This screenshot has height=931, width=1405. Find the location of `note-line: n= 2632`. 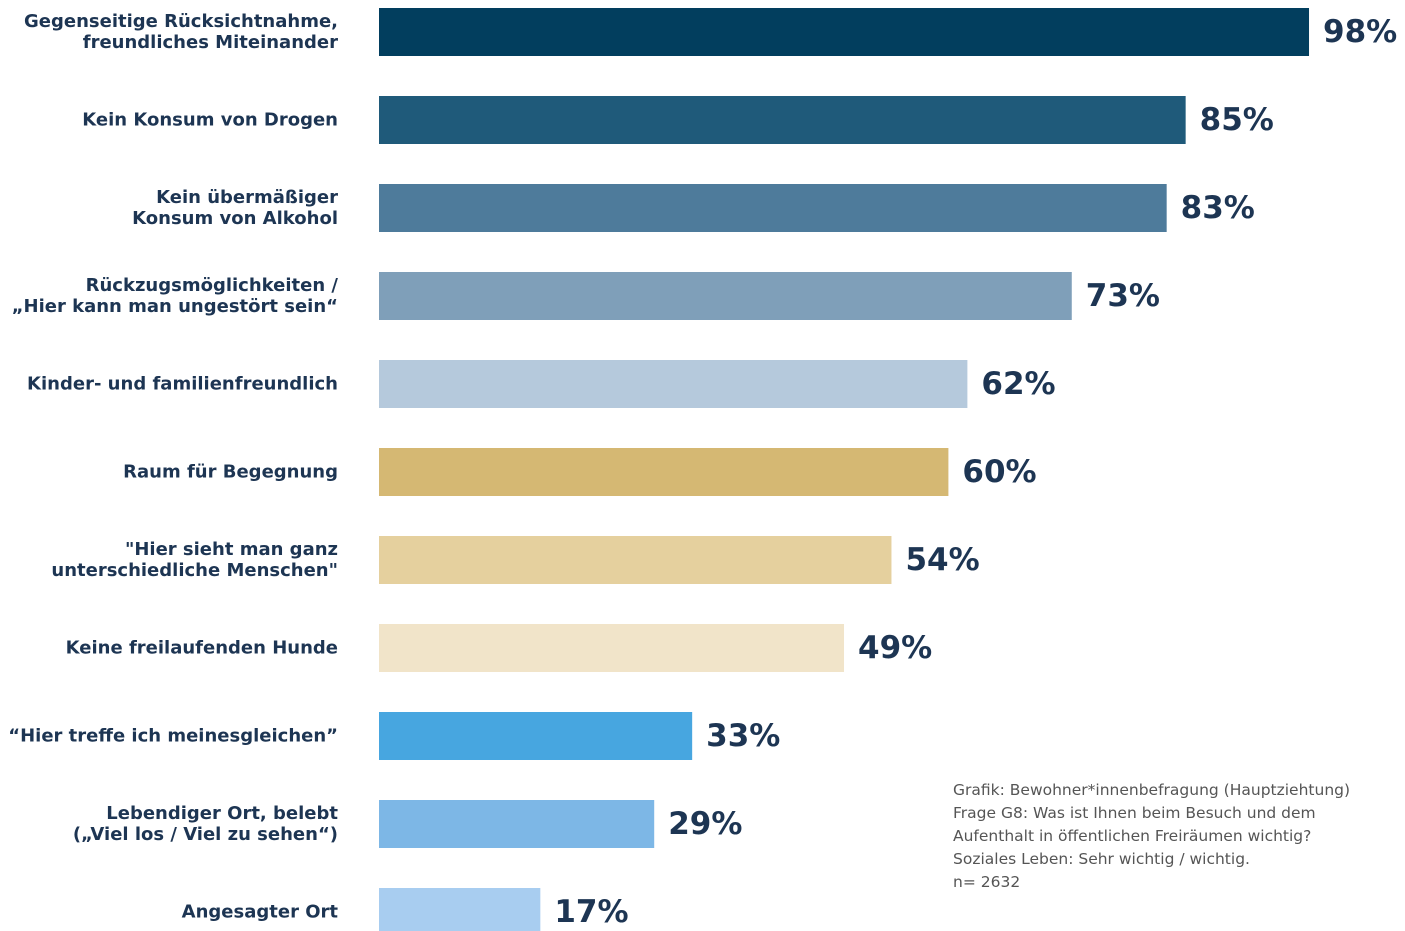

note-line: n= 2632 is located at coordinates (987, 882).